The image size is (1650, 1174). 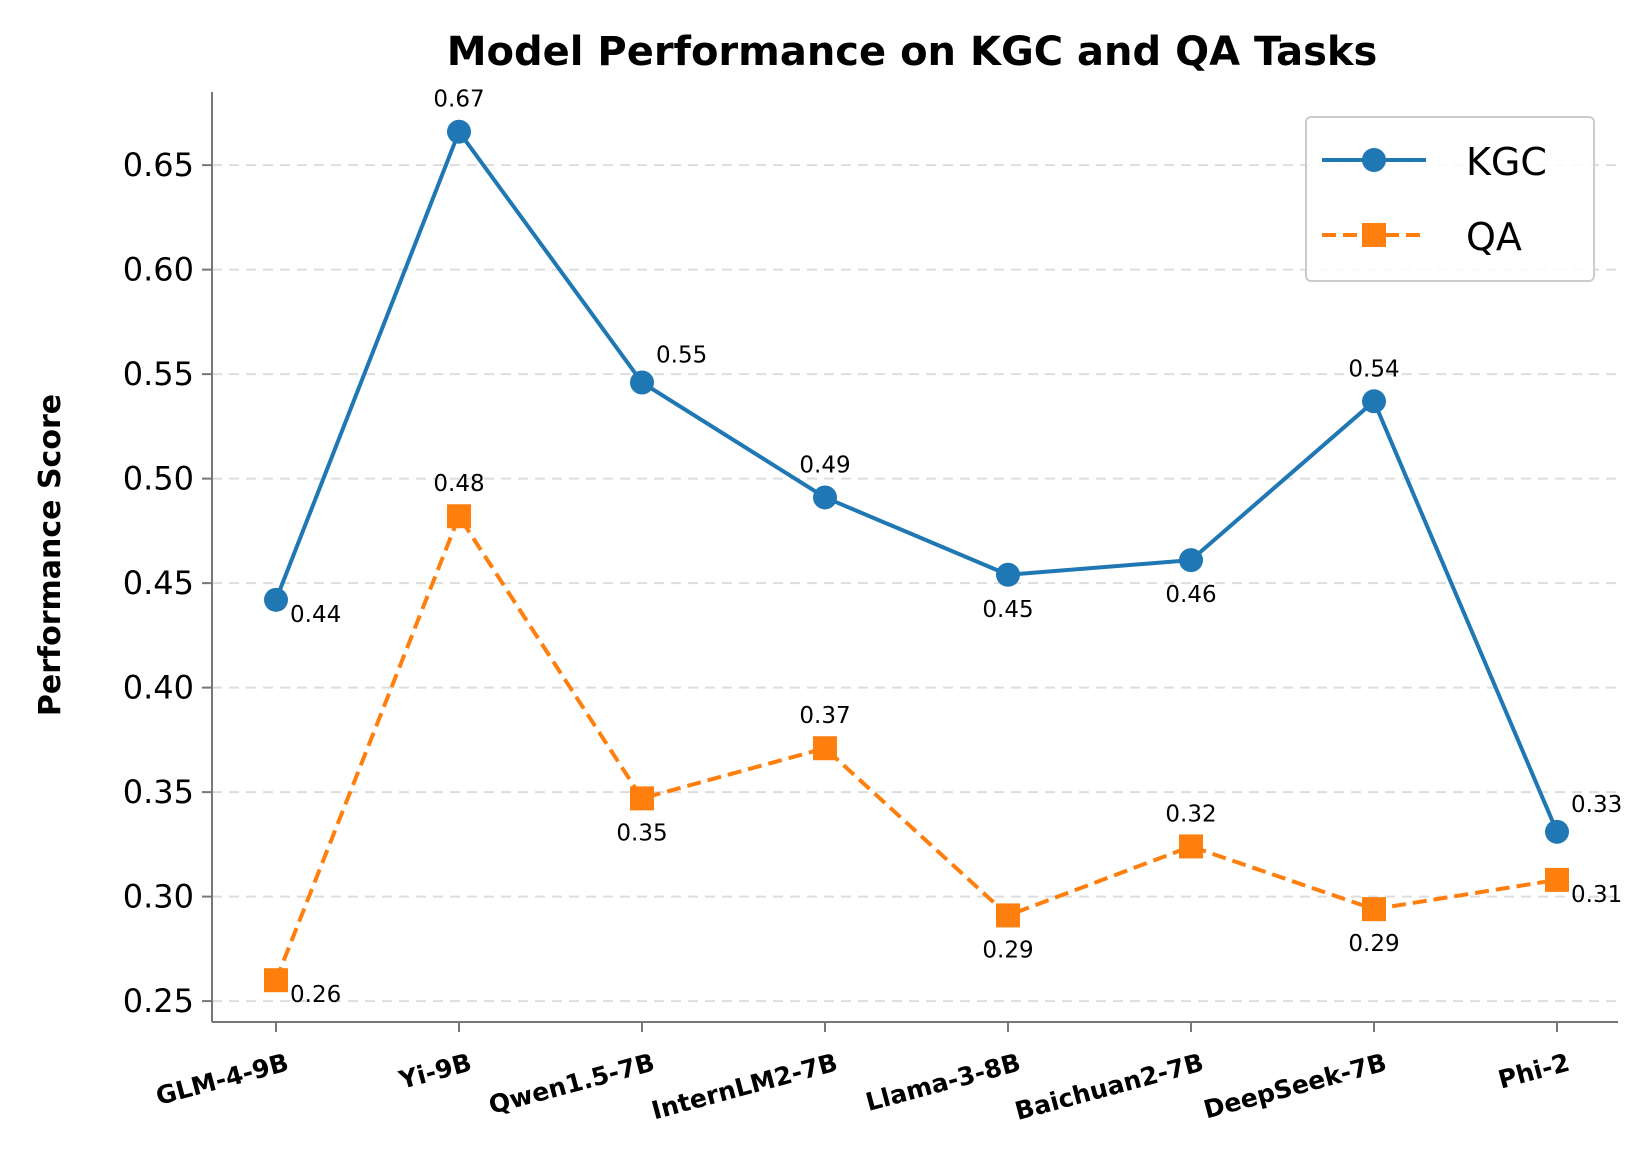 What do you see at coordinates (1596, 805) in the screenshot?
I see `data-label-kgc: 0.33` at bounding box center [1596, 805].